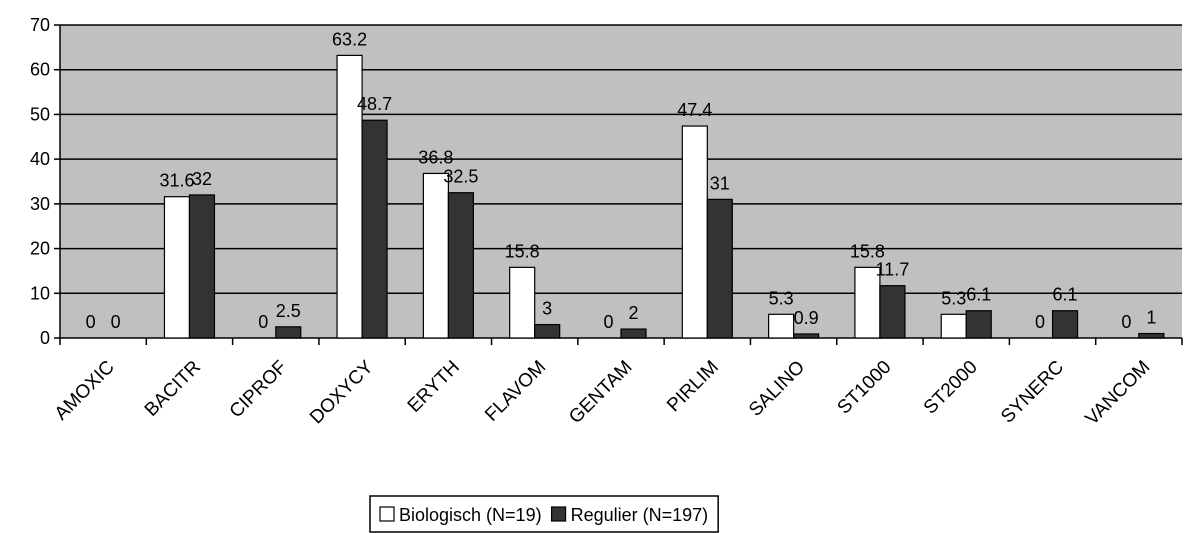 Image resolution: width=1184 pixels, height=533 pixels. I want to click on data-label: 0.9, so click(806, 318).